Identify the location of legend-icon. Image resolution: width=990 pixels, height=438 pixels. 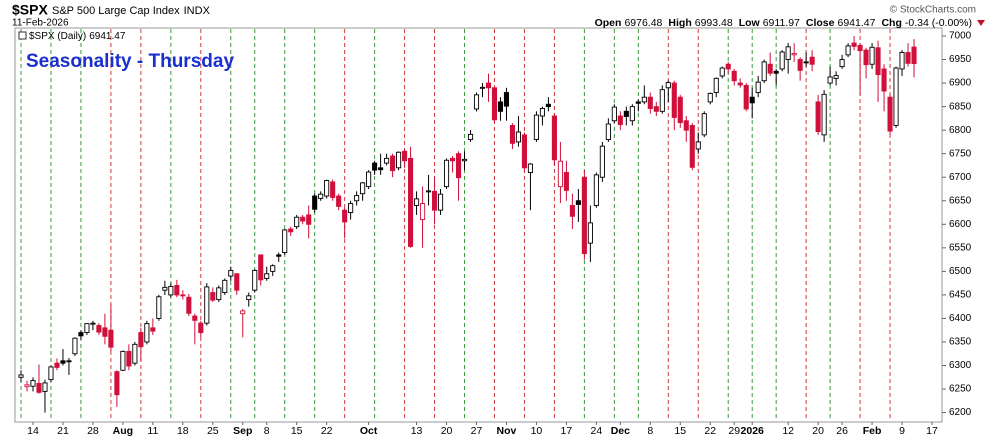
(22, 35).